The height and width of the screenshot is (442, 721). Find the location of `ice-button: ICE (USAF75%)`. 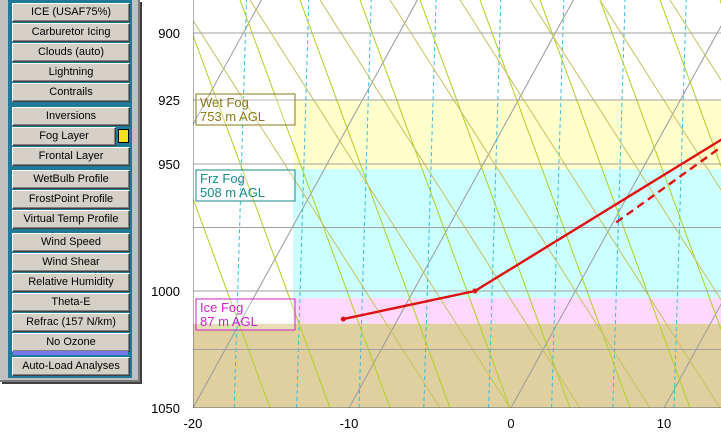

ice-button: ICE (USAF75%) is located at coordinates (71, 12).